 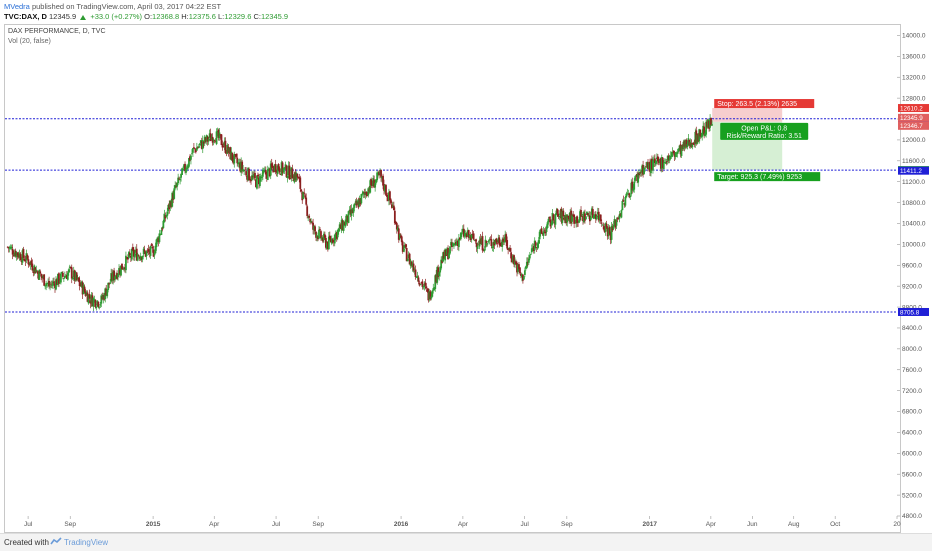 I want to click on x-axis-label: 20, so click(x=897, y=524).